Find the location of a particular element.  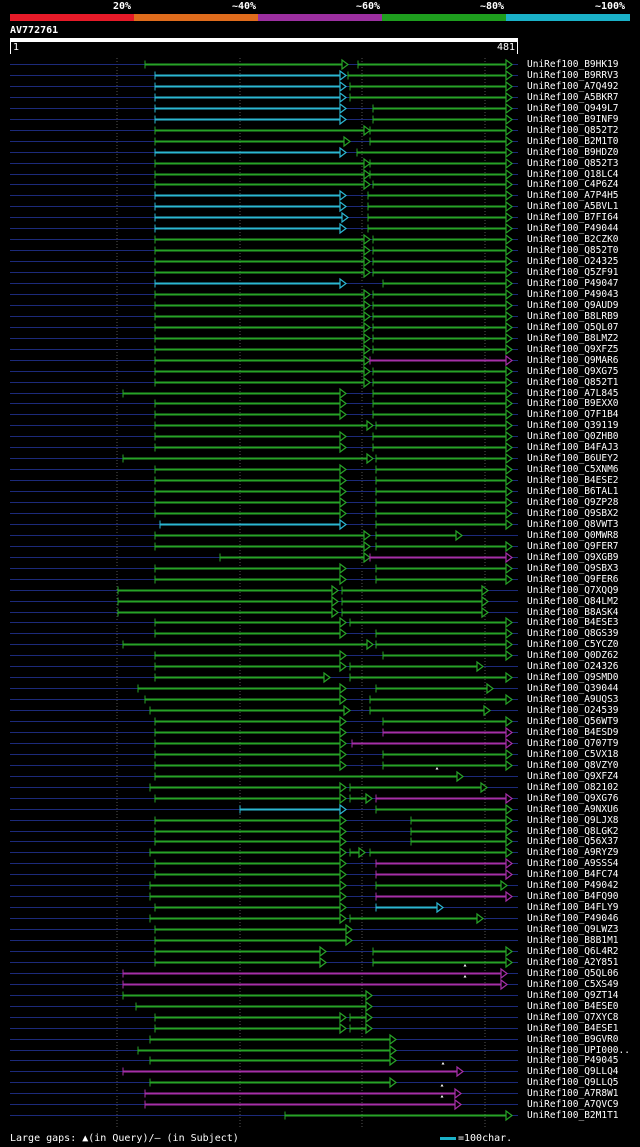

hit-label: UniRef100_A5BVL1 is located at coordinates (573, 206).